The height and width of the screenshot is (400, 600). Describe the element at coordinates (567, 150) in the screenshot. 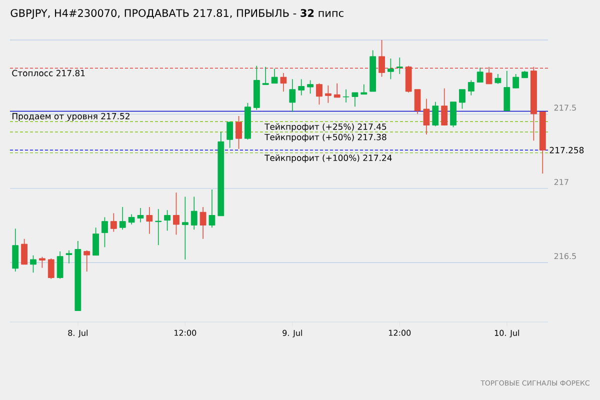

I see `ref-line-label: 217.258` at that location.